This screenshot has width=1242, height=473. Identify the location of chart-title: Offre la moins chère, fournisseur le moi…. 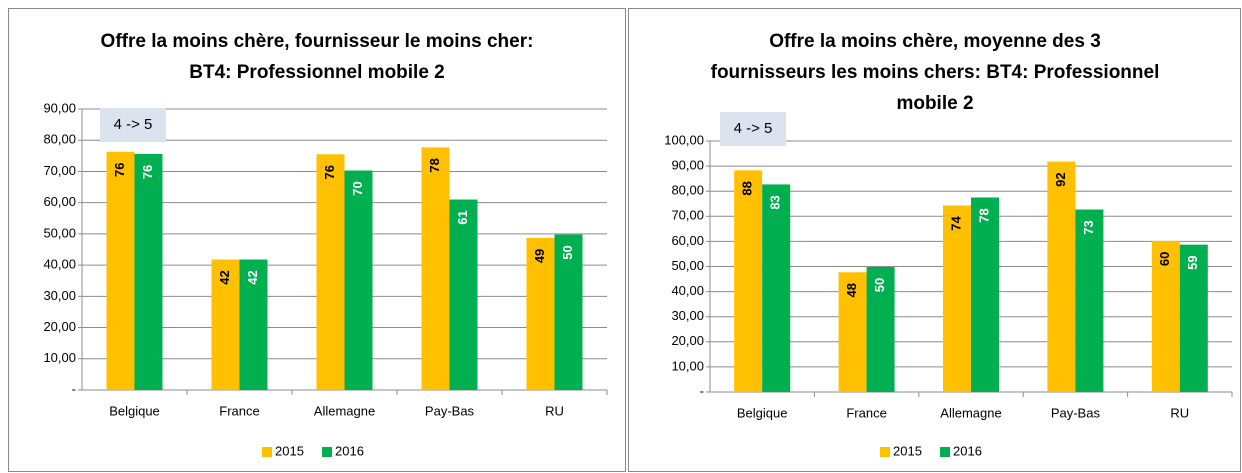
(317, 41).